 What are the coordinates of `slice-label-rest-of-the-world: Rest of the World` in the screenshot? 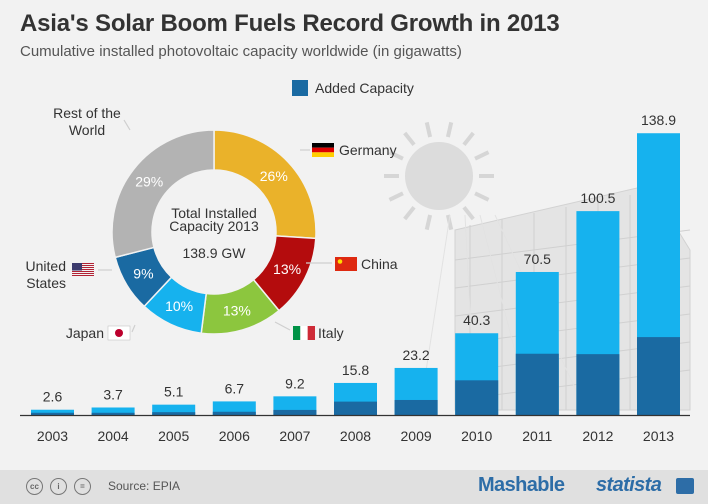 It's located at (87, 121).